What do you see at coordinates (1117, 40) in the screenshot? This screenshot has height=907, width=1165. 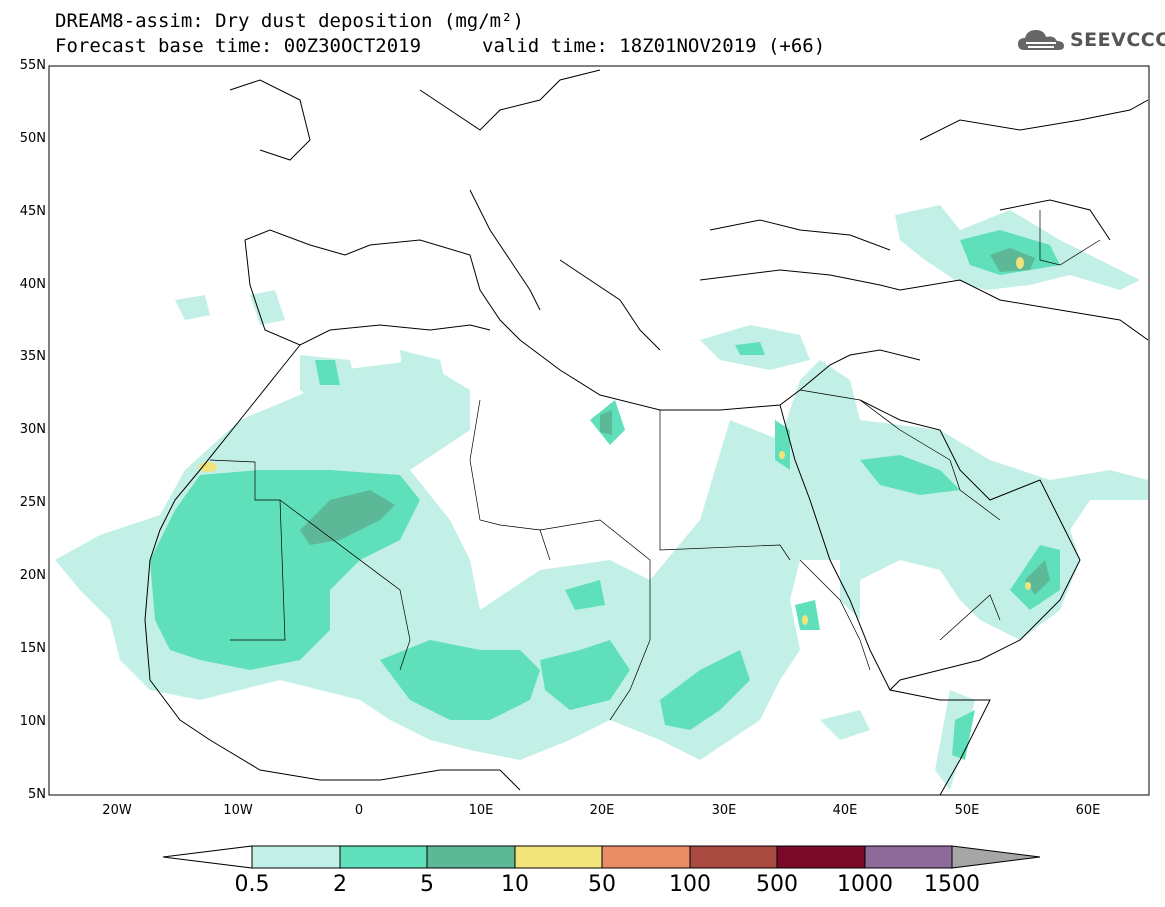 I see `logo-text: SEEVCCC` at bounding box center [1117, 40].